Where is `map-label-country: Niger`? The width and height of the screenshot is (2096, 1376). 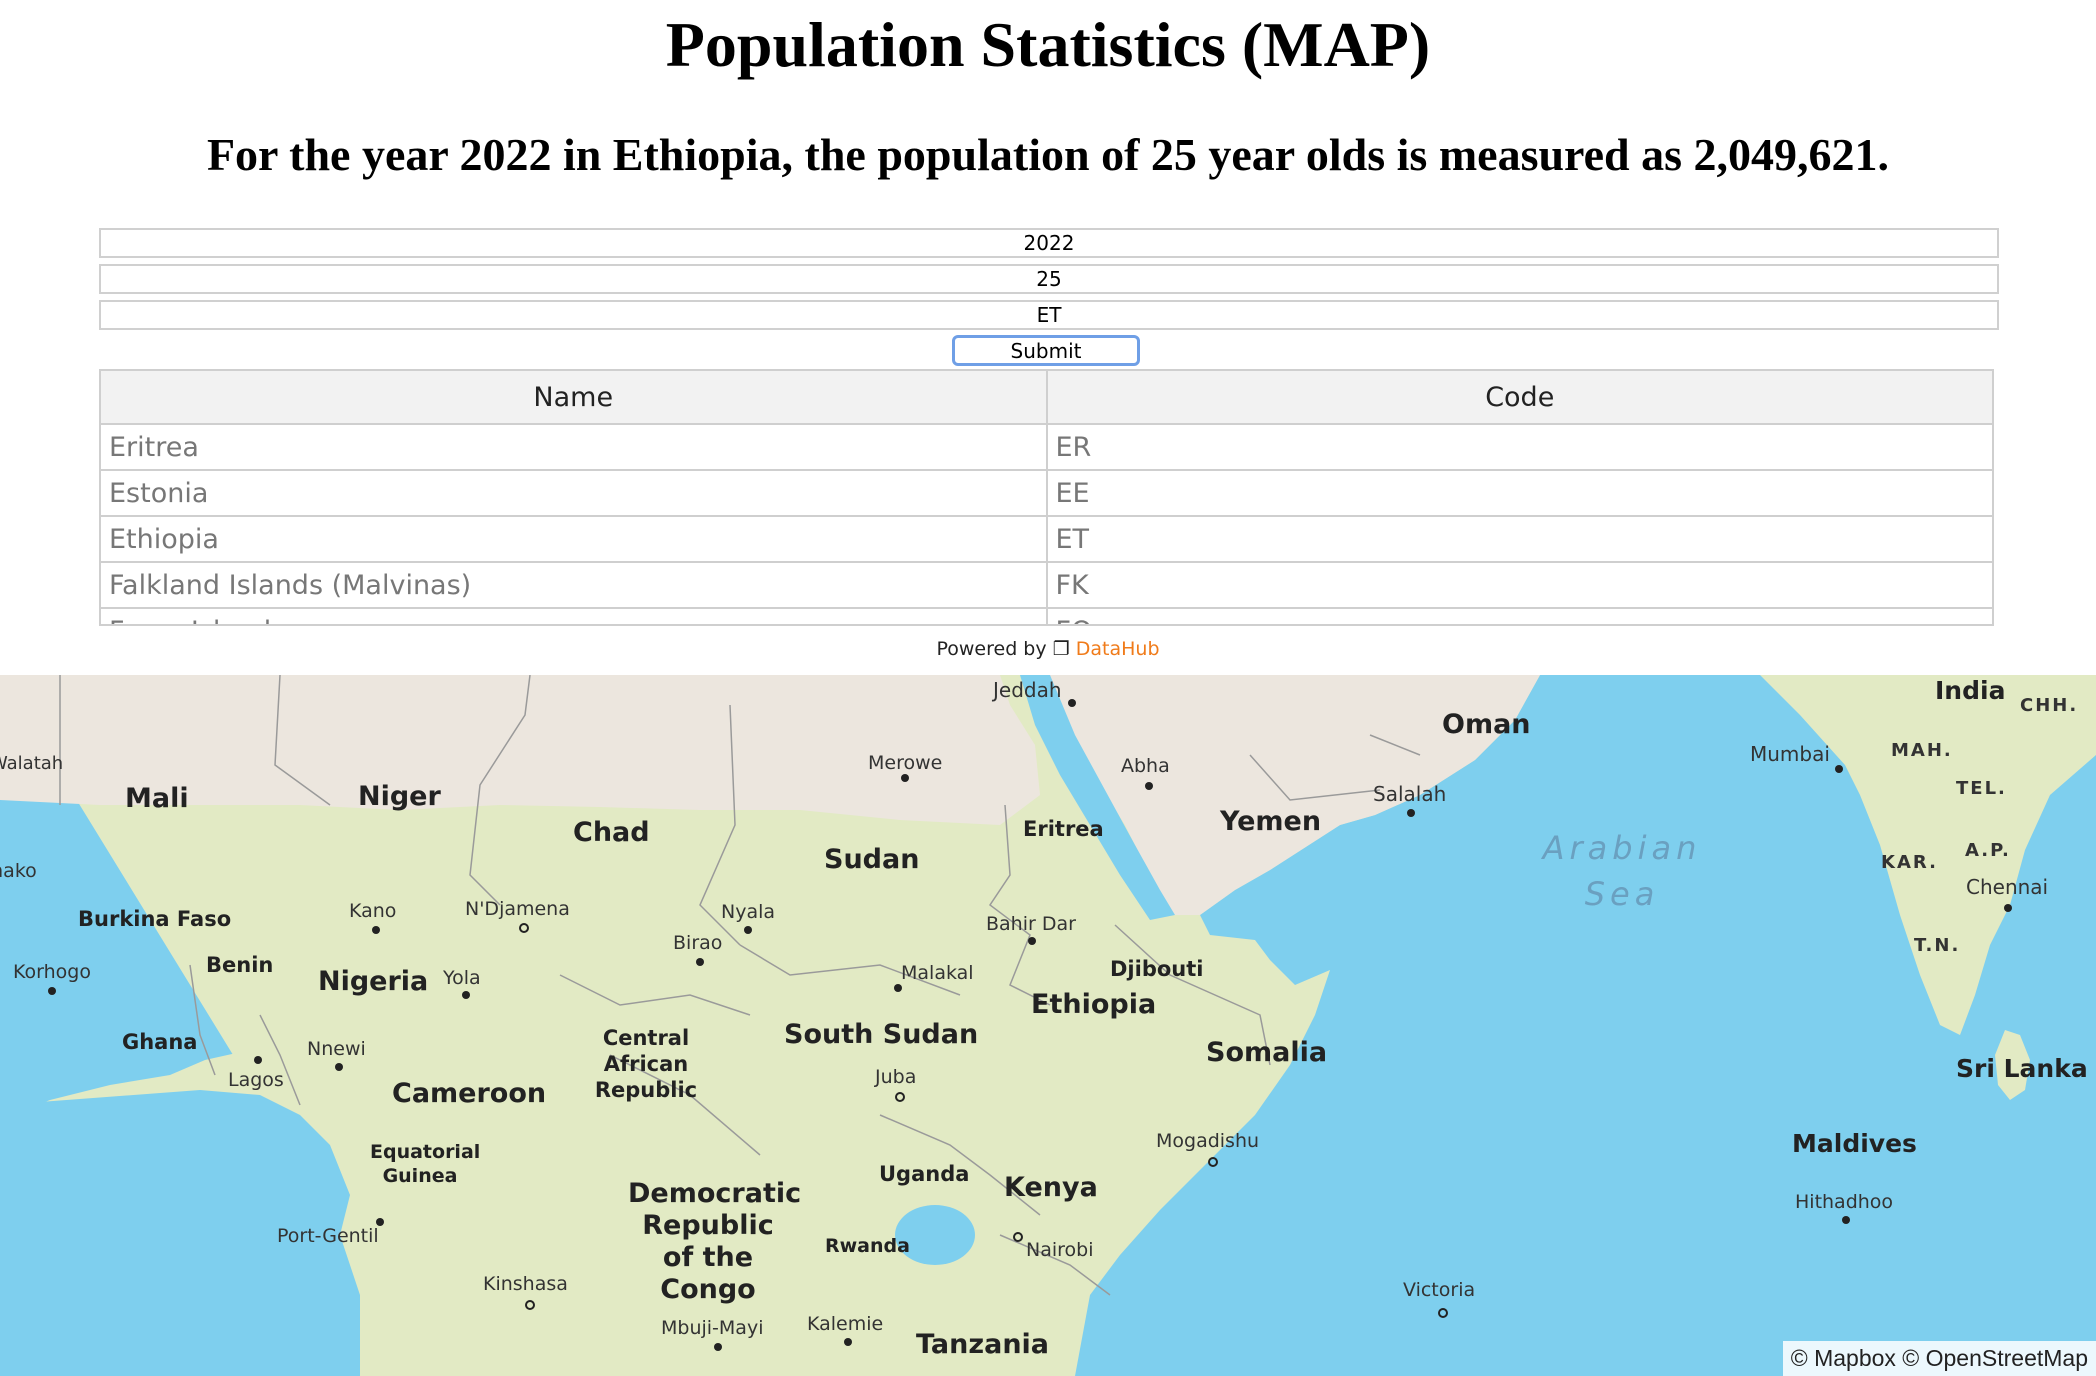
map-label-country: Niger is located at coordinates (399, 796).